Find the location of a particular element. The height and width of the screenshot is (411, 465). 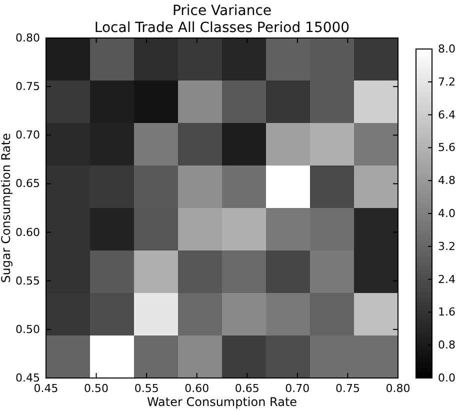

x-tick-label: 0.70 is located at coordinates (297, 388).